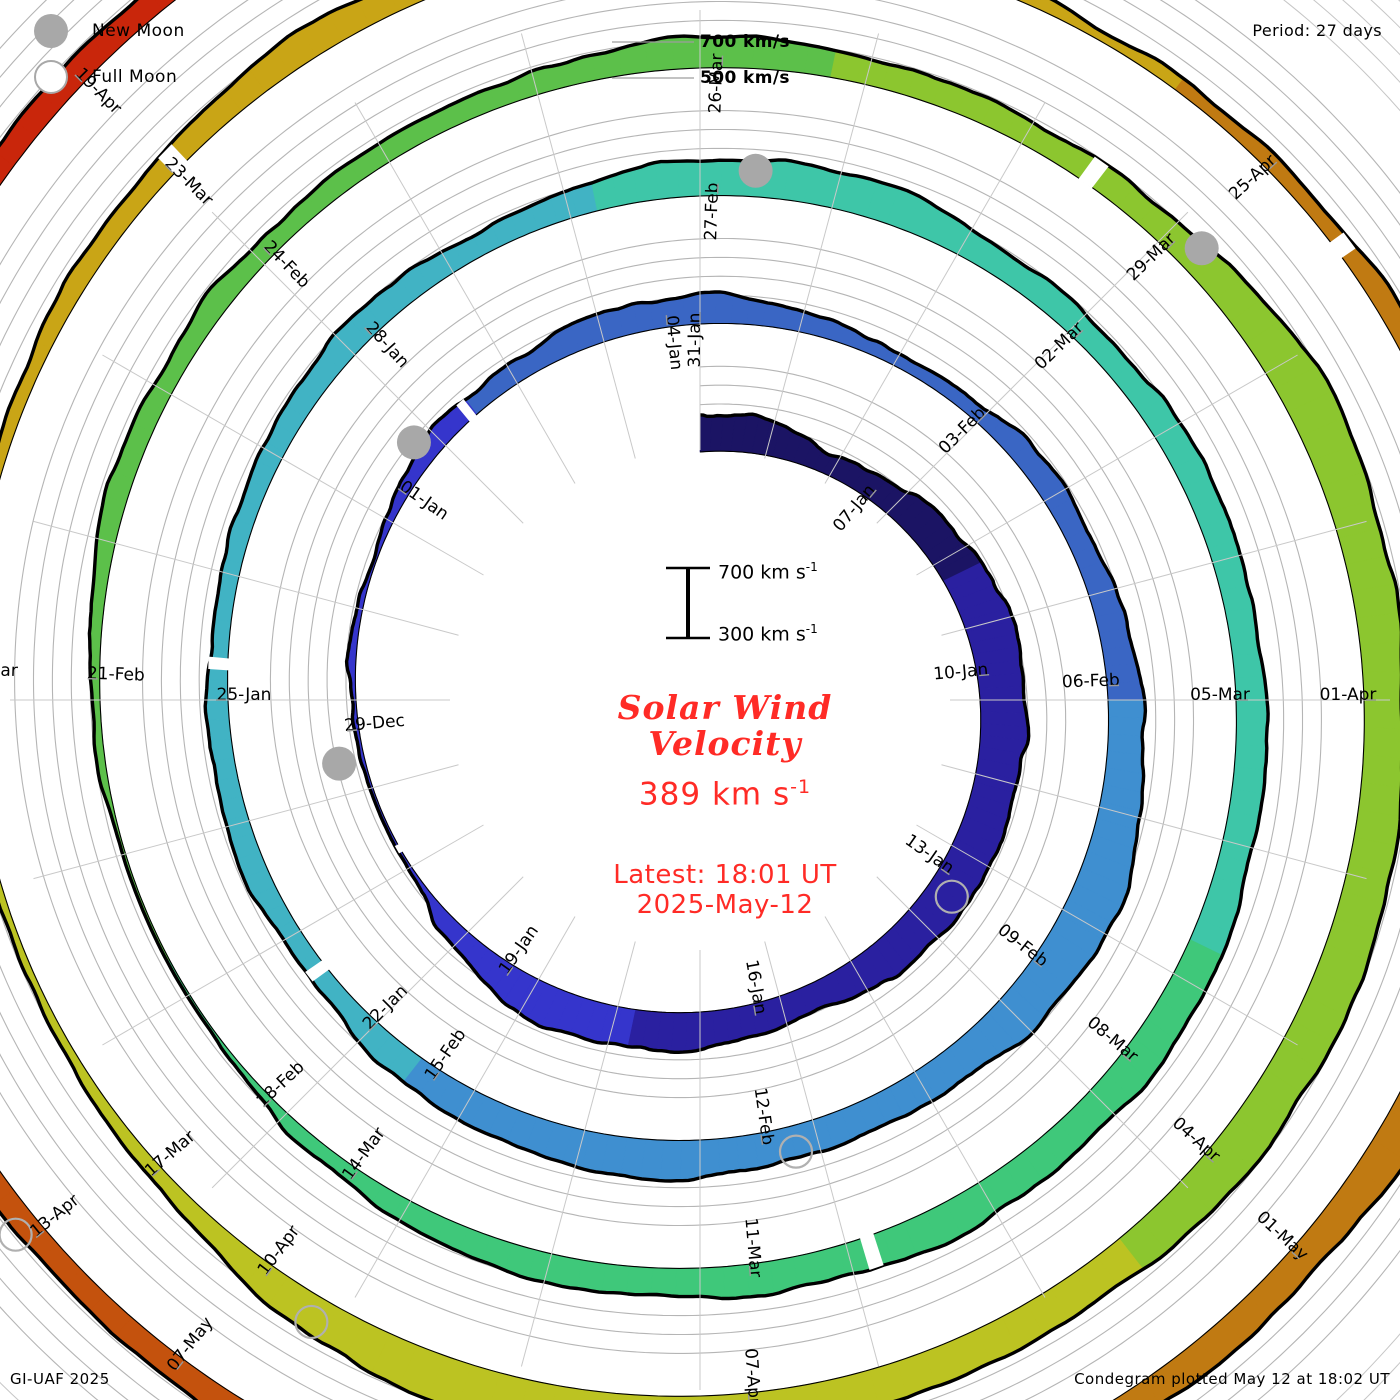  I want to click on date-tick-label: 27-Feb, so click(712, 211).